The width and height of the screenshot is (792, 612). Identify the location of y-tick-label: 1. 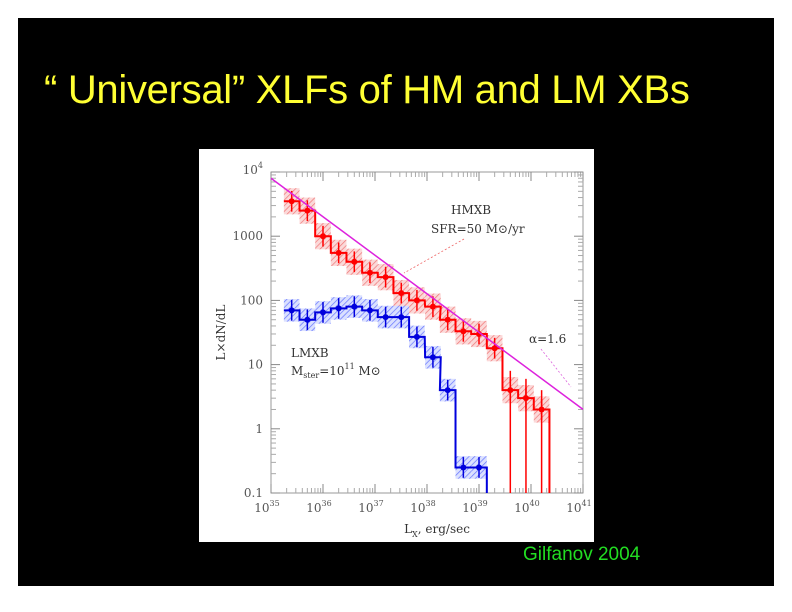
(259, 429).